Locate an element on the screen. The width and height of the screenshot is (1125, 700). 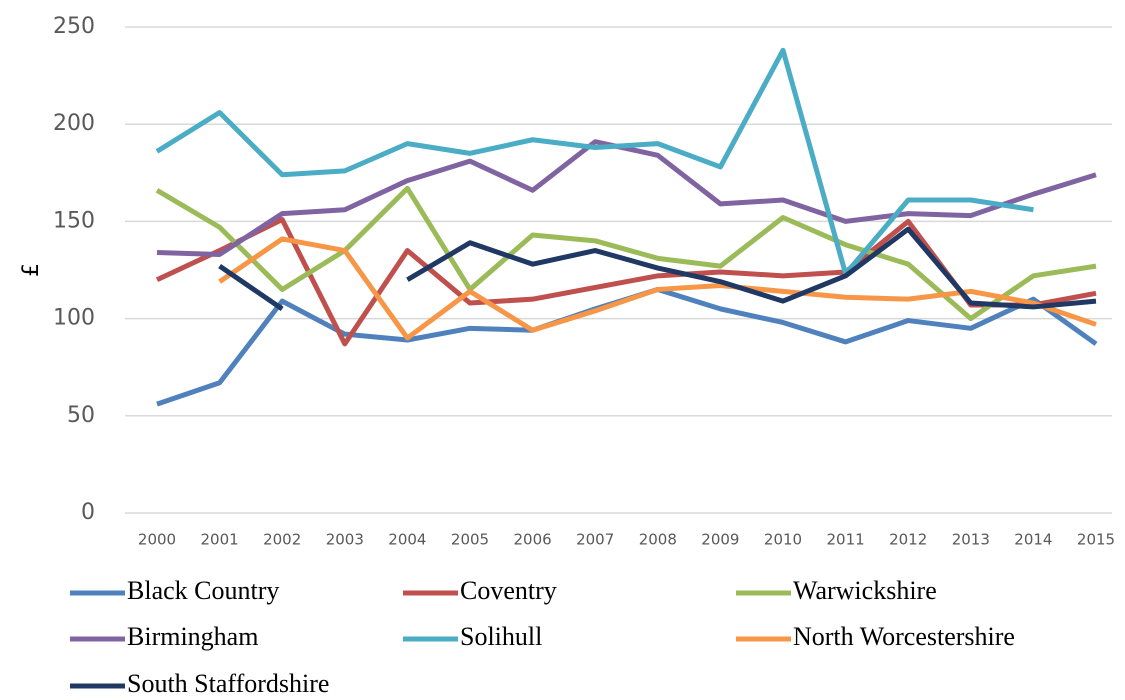
x-tick-label: 2012 is located at coordinates (908, 540).